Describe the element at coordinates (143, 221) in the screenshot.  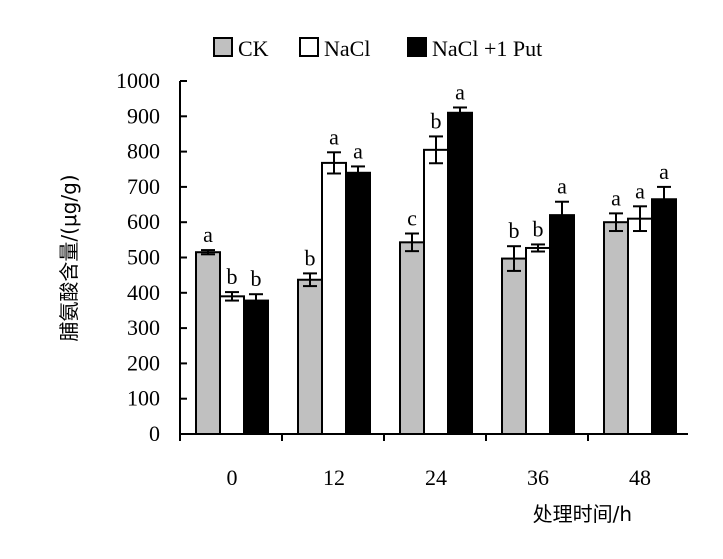
I see `y-tick-label-600: 600` at that location.